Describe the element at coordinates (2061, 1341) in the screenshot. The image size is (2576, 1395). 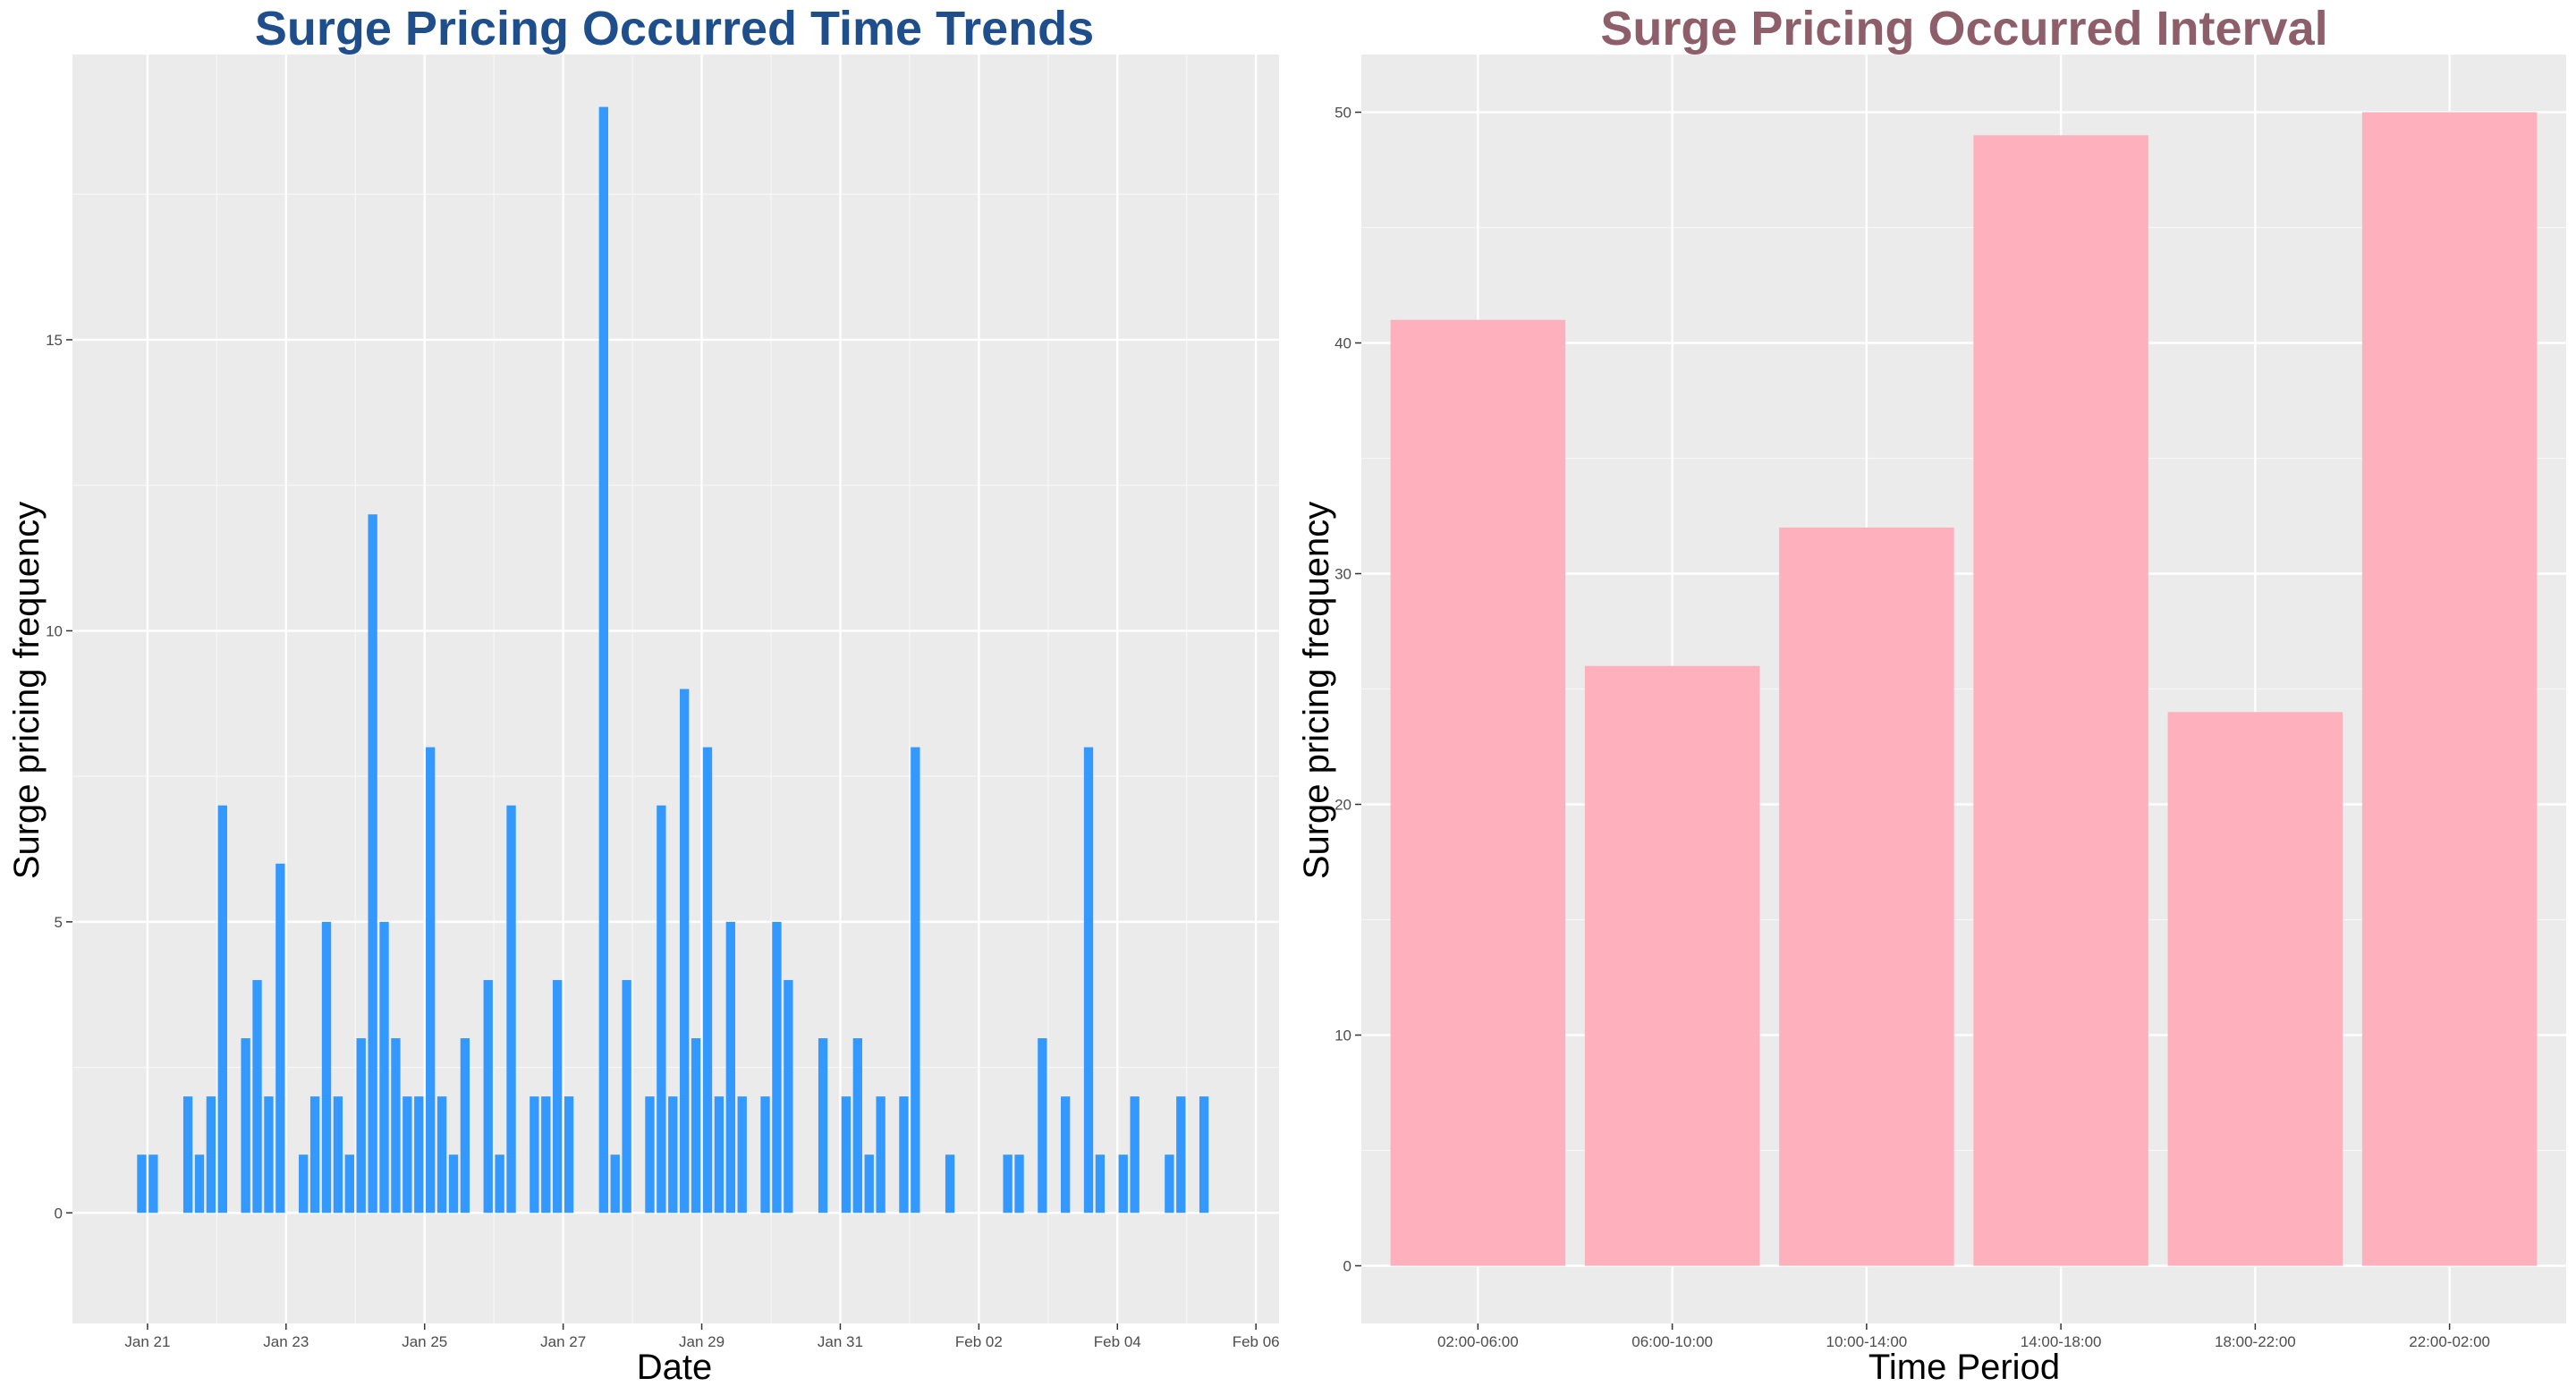
I see `x-tick-label: 14:00-18:00` at that location.